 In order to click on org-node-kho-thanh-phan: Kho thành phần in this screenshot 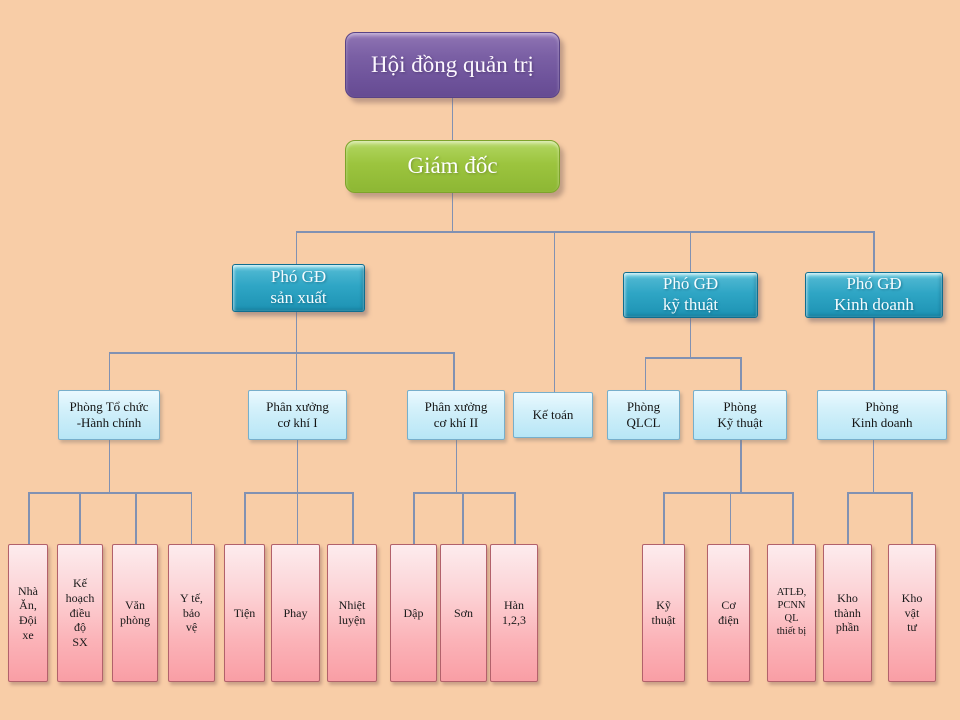, I will do `click(847, 613)`.